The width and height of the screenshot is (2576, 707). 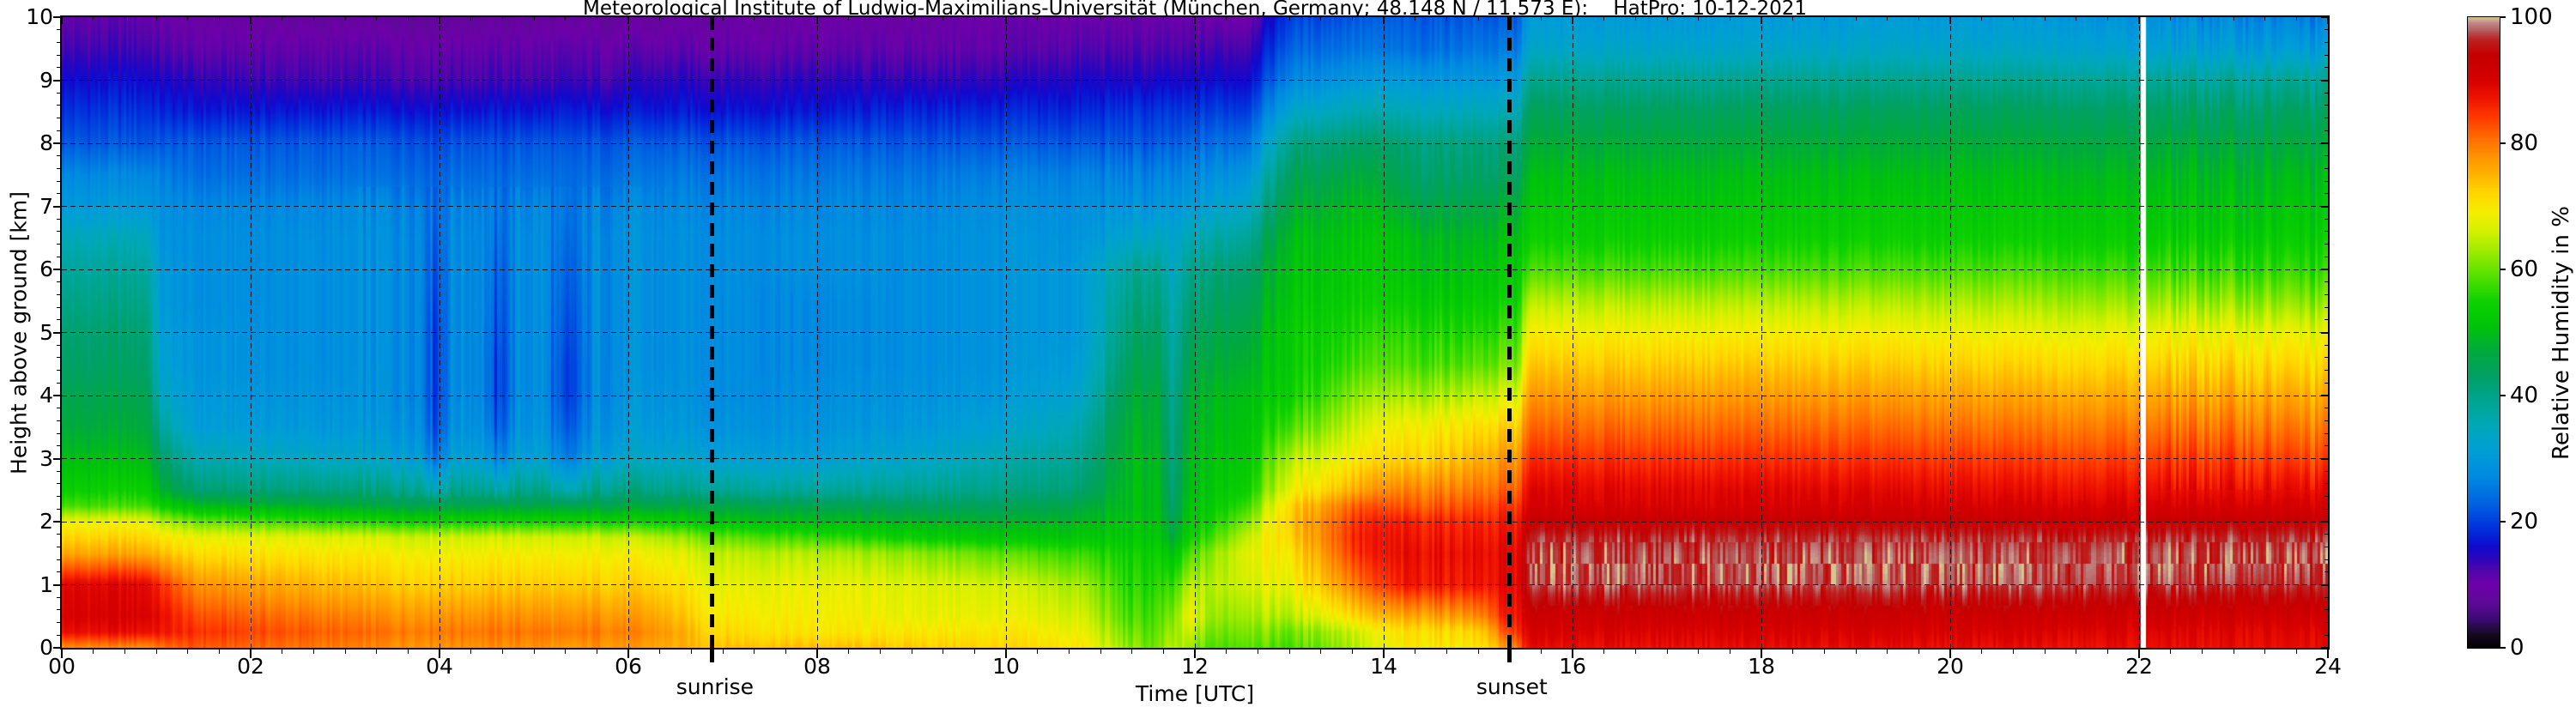 What do you see at coordinates (1509, 656) in the screenshot?
I see `sunset-tick` at bounding box center [1509, 656].